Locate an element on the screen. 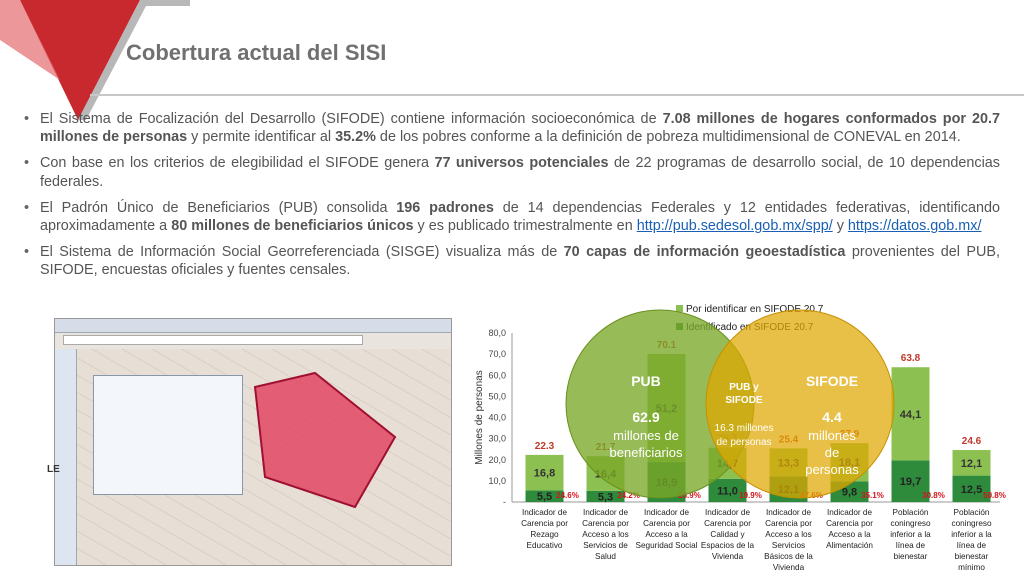 This screenshot has width=1024, height=576. bold-text: 77 universos potenciales is located at coordinates (521, 163).